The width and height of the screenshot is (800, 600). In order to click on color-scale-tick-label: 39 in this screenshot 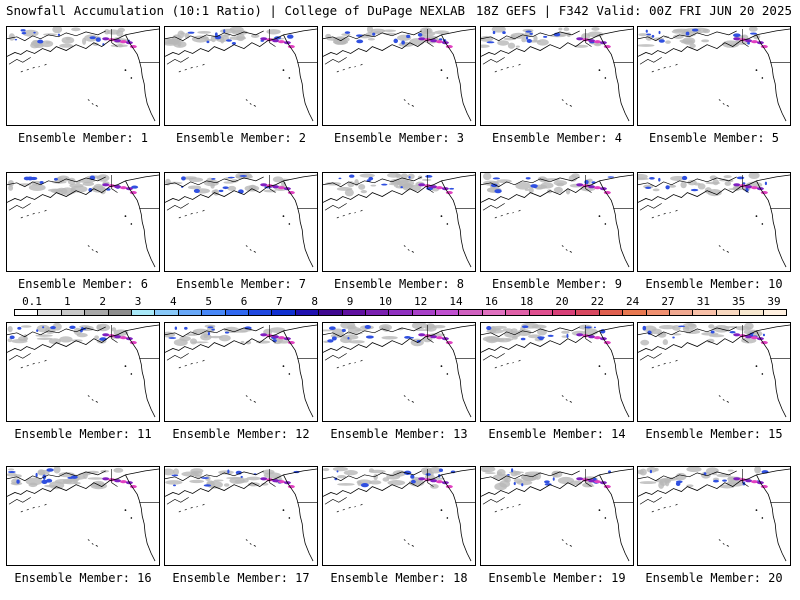, I will do `click(774, 301)`.